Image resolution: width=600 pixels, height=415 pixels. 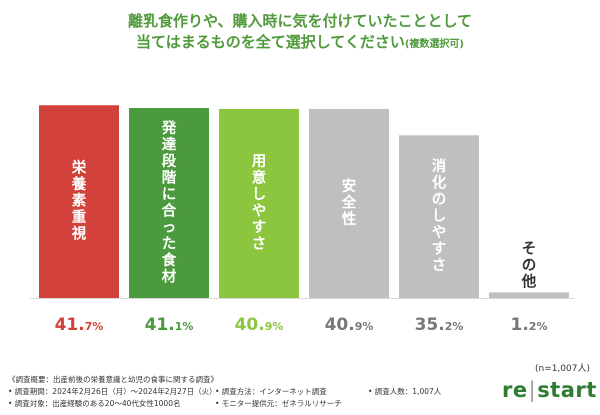 I want to click on chart-title-line1: 離乳食作りや、購入時に気を付けていたこととして, so click(x=300, y=21).